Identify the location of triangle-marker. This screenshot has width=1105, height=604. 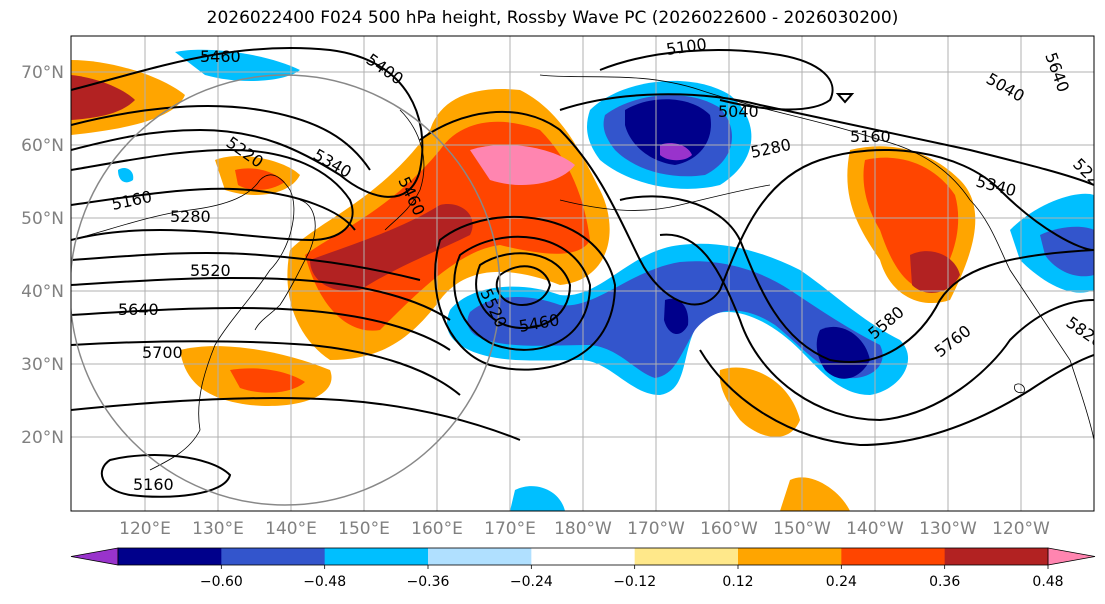
(845, 98).